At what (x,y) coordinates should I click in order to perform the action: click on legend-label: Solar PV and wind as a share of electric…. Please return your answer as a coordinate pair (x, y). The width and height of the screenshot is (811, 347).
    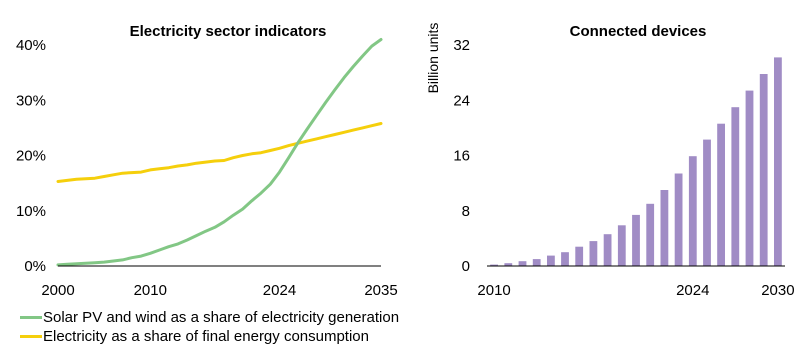
    Looking at the image, I should click on (221, 317).